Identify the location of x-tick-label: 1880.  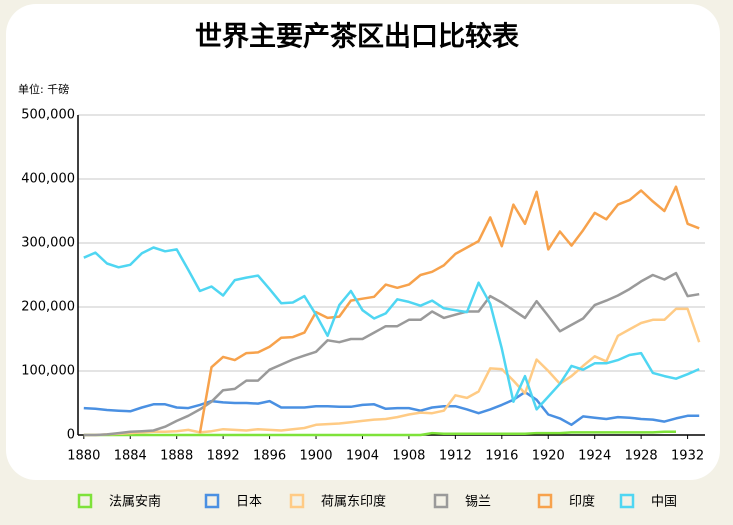
(83, 456).